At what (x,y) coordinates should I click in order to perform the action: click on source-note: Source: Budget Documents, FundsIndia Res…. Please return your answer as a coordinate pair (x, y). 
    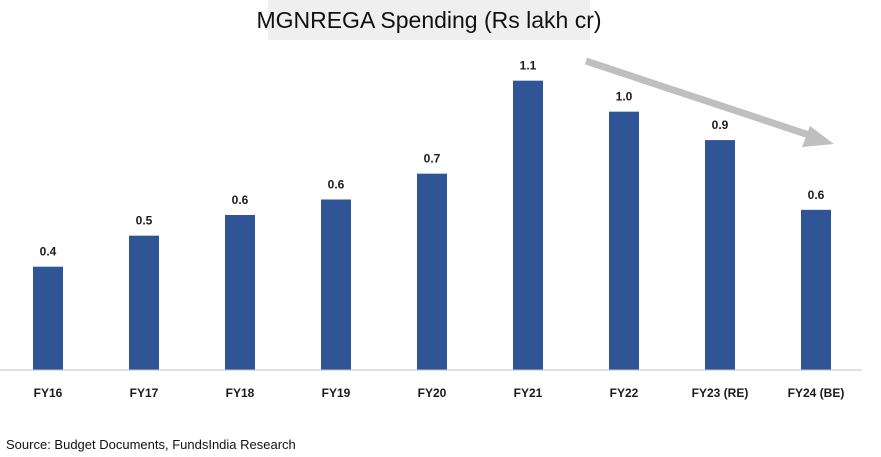
    Looking at the image, I should click on (151, 444).